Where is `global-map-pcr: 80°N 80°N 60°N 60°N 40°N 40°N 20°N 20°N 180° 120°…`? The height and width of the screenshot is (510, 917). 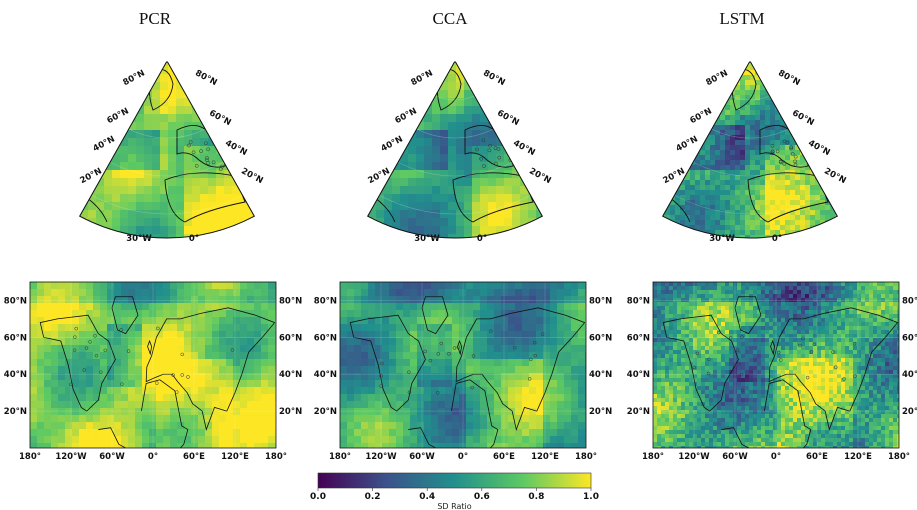
global-map-pcr: 80°N 80°N 60°N 60°N 40°N 40°N 20°N 20°N 180° 120°… is located at coordinates (153, 371).